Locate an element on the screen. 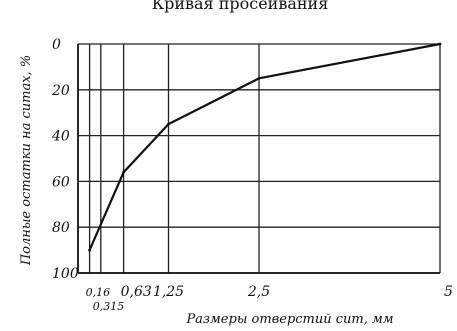 The width and height of the screenshot is (457, 331). y-tick-label-1: 20 is located at coordinates (60, 91).